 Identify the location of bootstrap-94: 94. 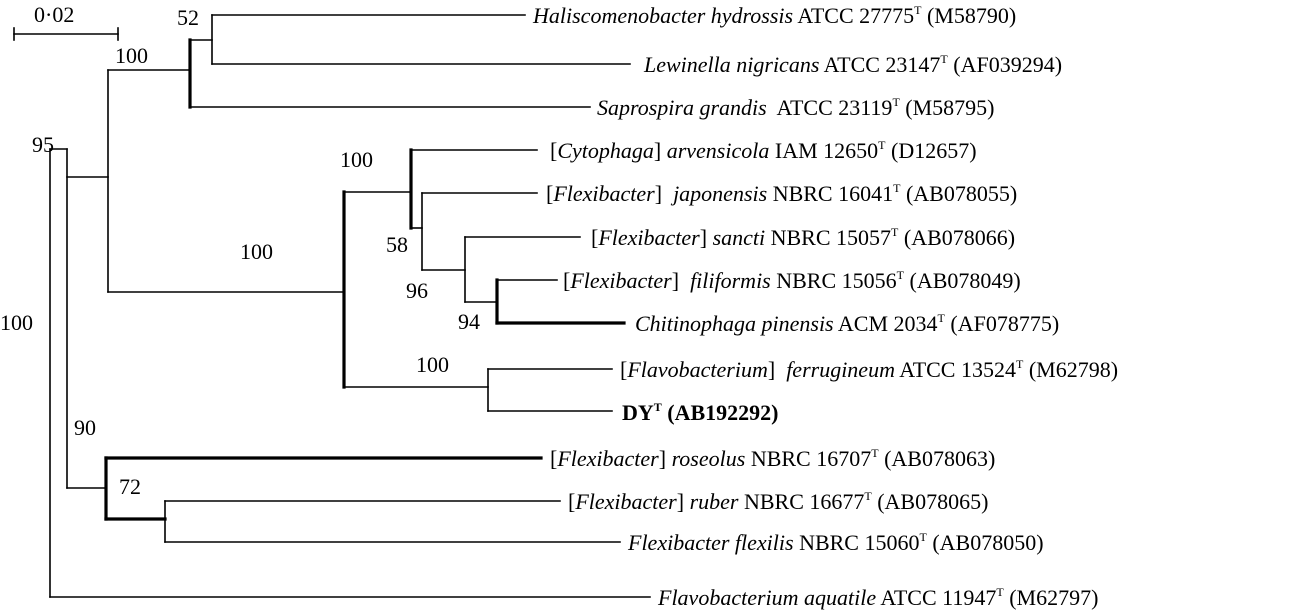
(469, 321).